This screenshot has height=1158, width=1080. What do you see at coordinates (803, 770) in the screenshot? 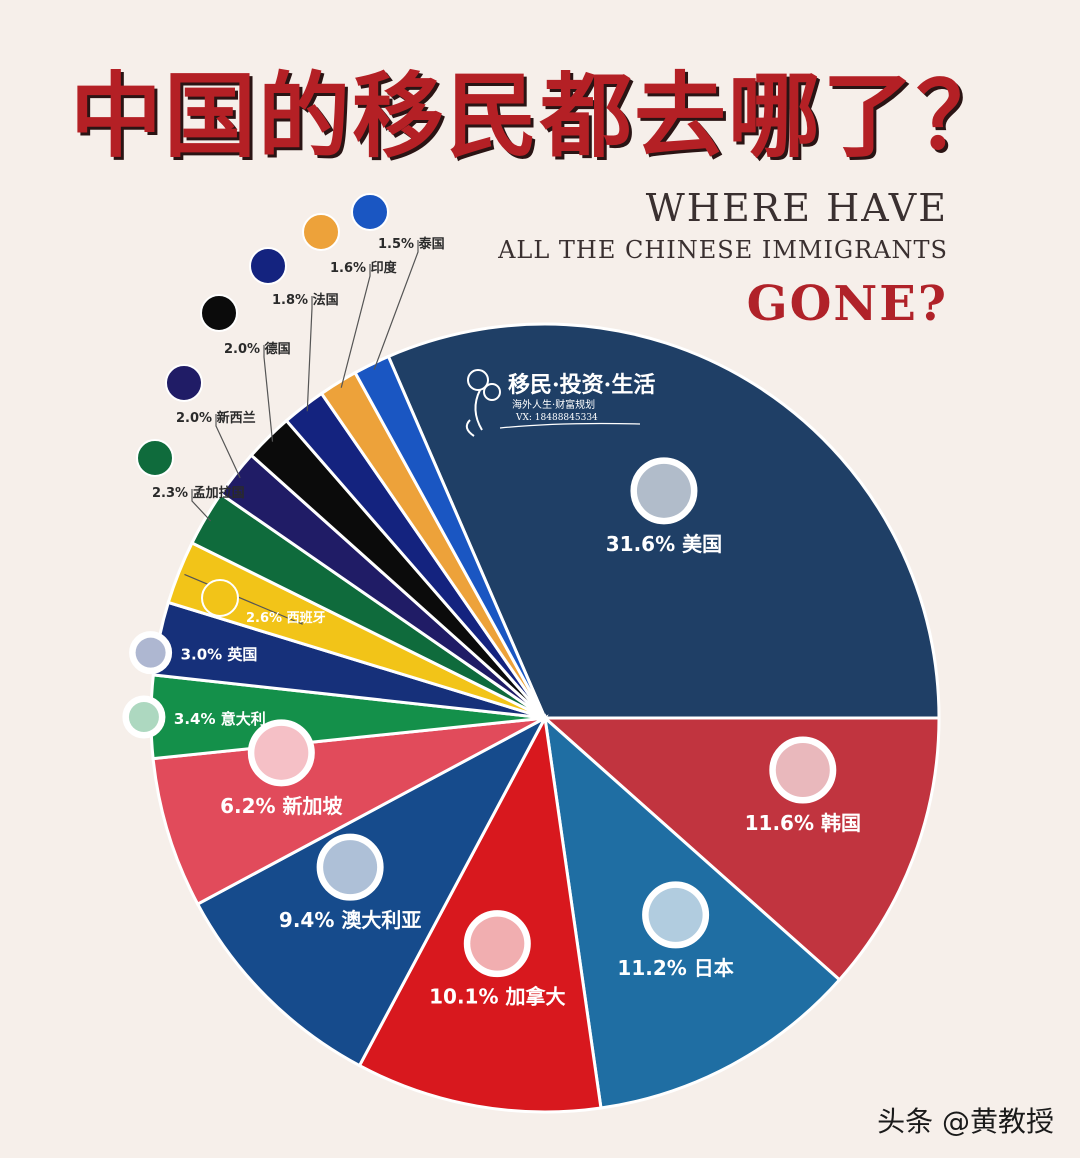
I see `korea-flag-icon` at bounding box center [803, 770].